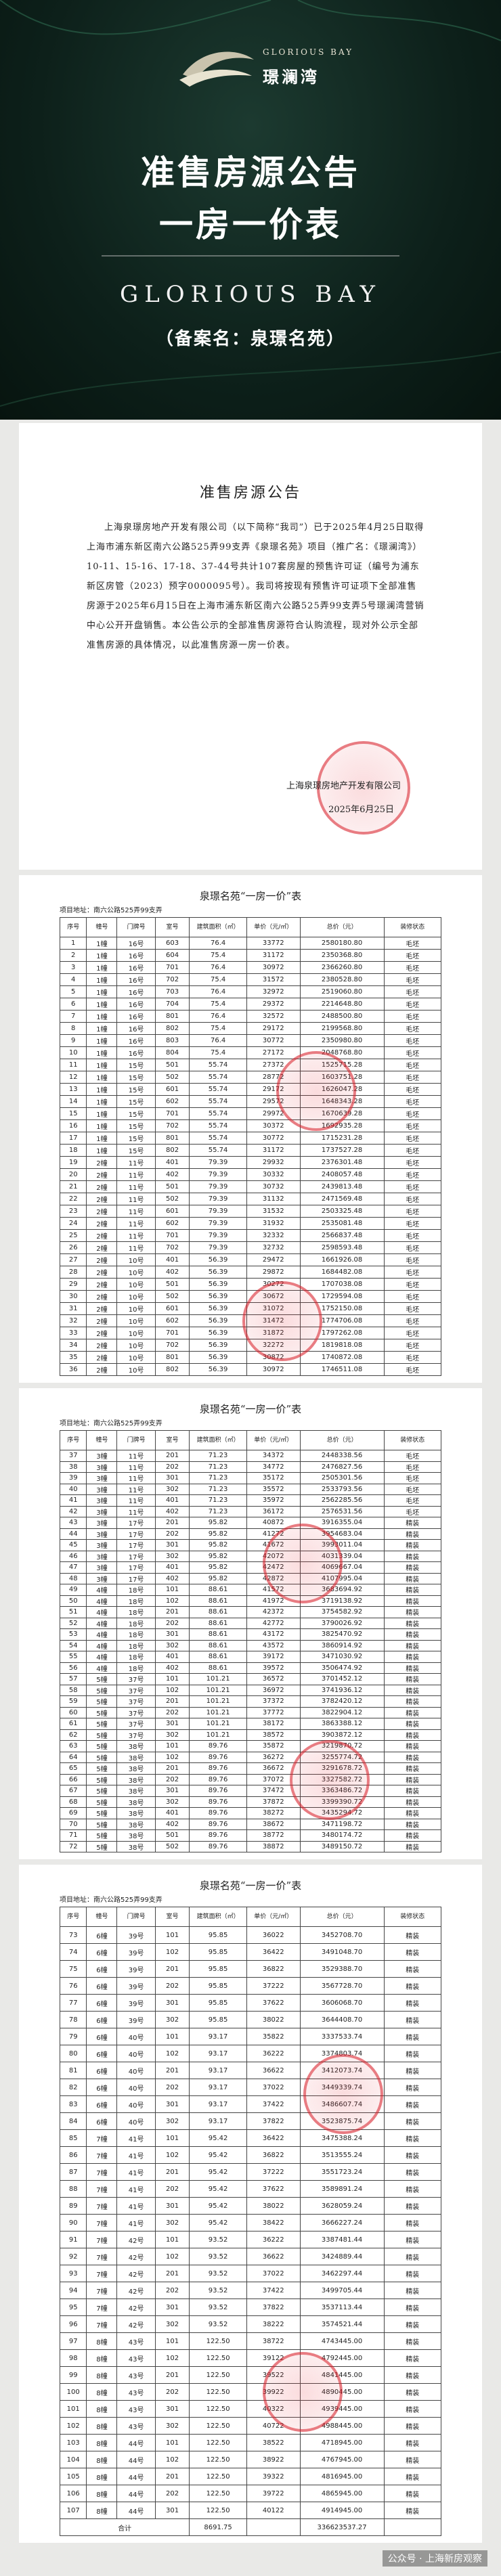 This screenshot has width=501, height=2576. What do you see at coordinates (273, 1813) in the screenshot?
I see `table-cell: 38272` at bounding box center [273, 1813].